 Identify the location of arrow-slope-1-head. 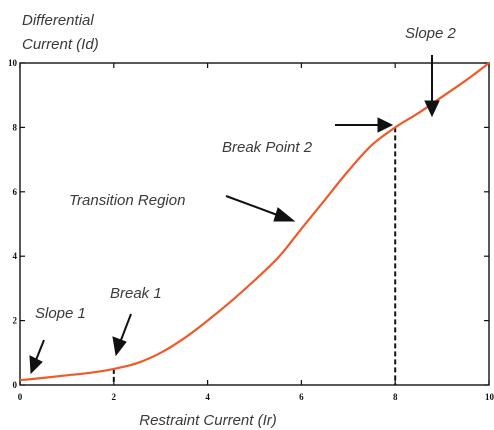
(36, 365).